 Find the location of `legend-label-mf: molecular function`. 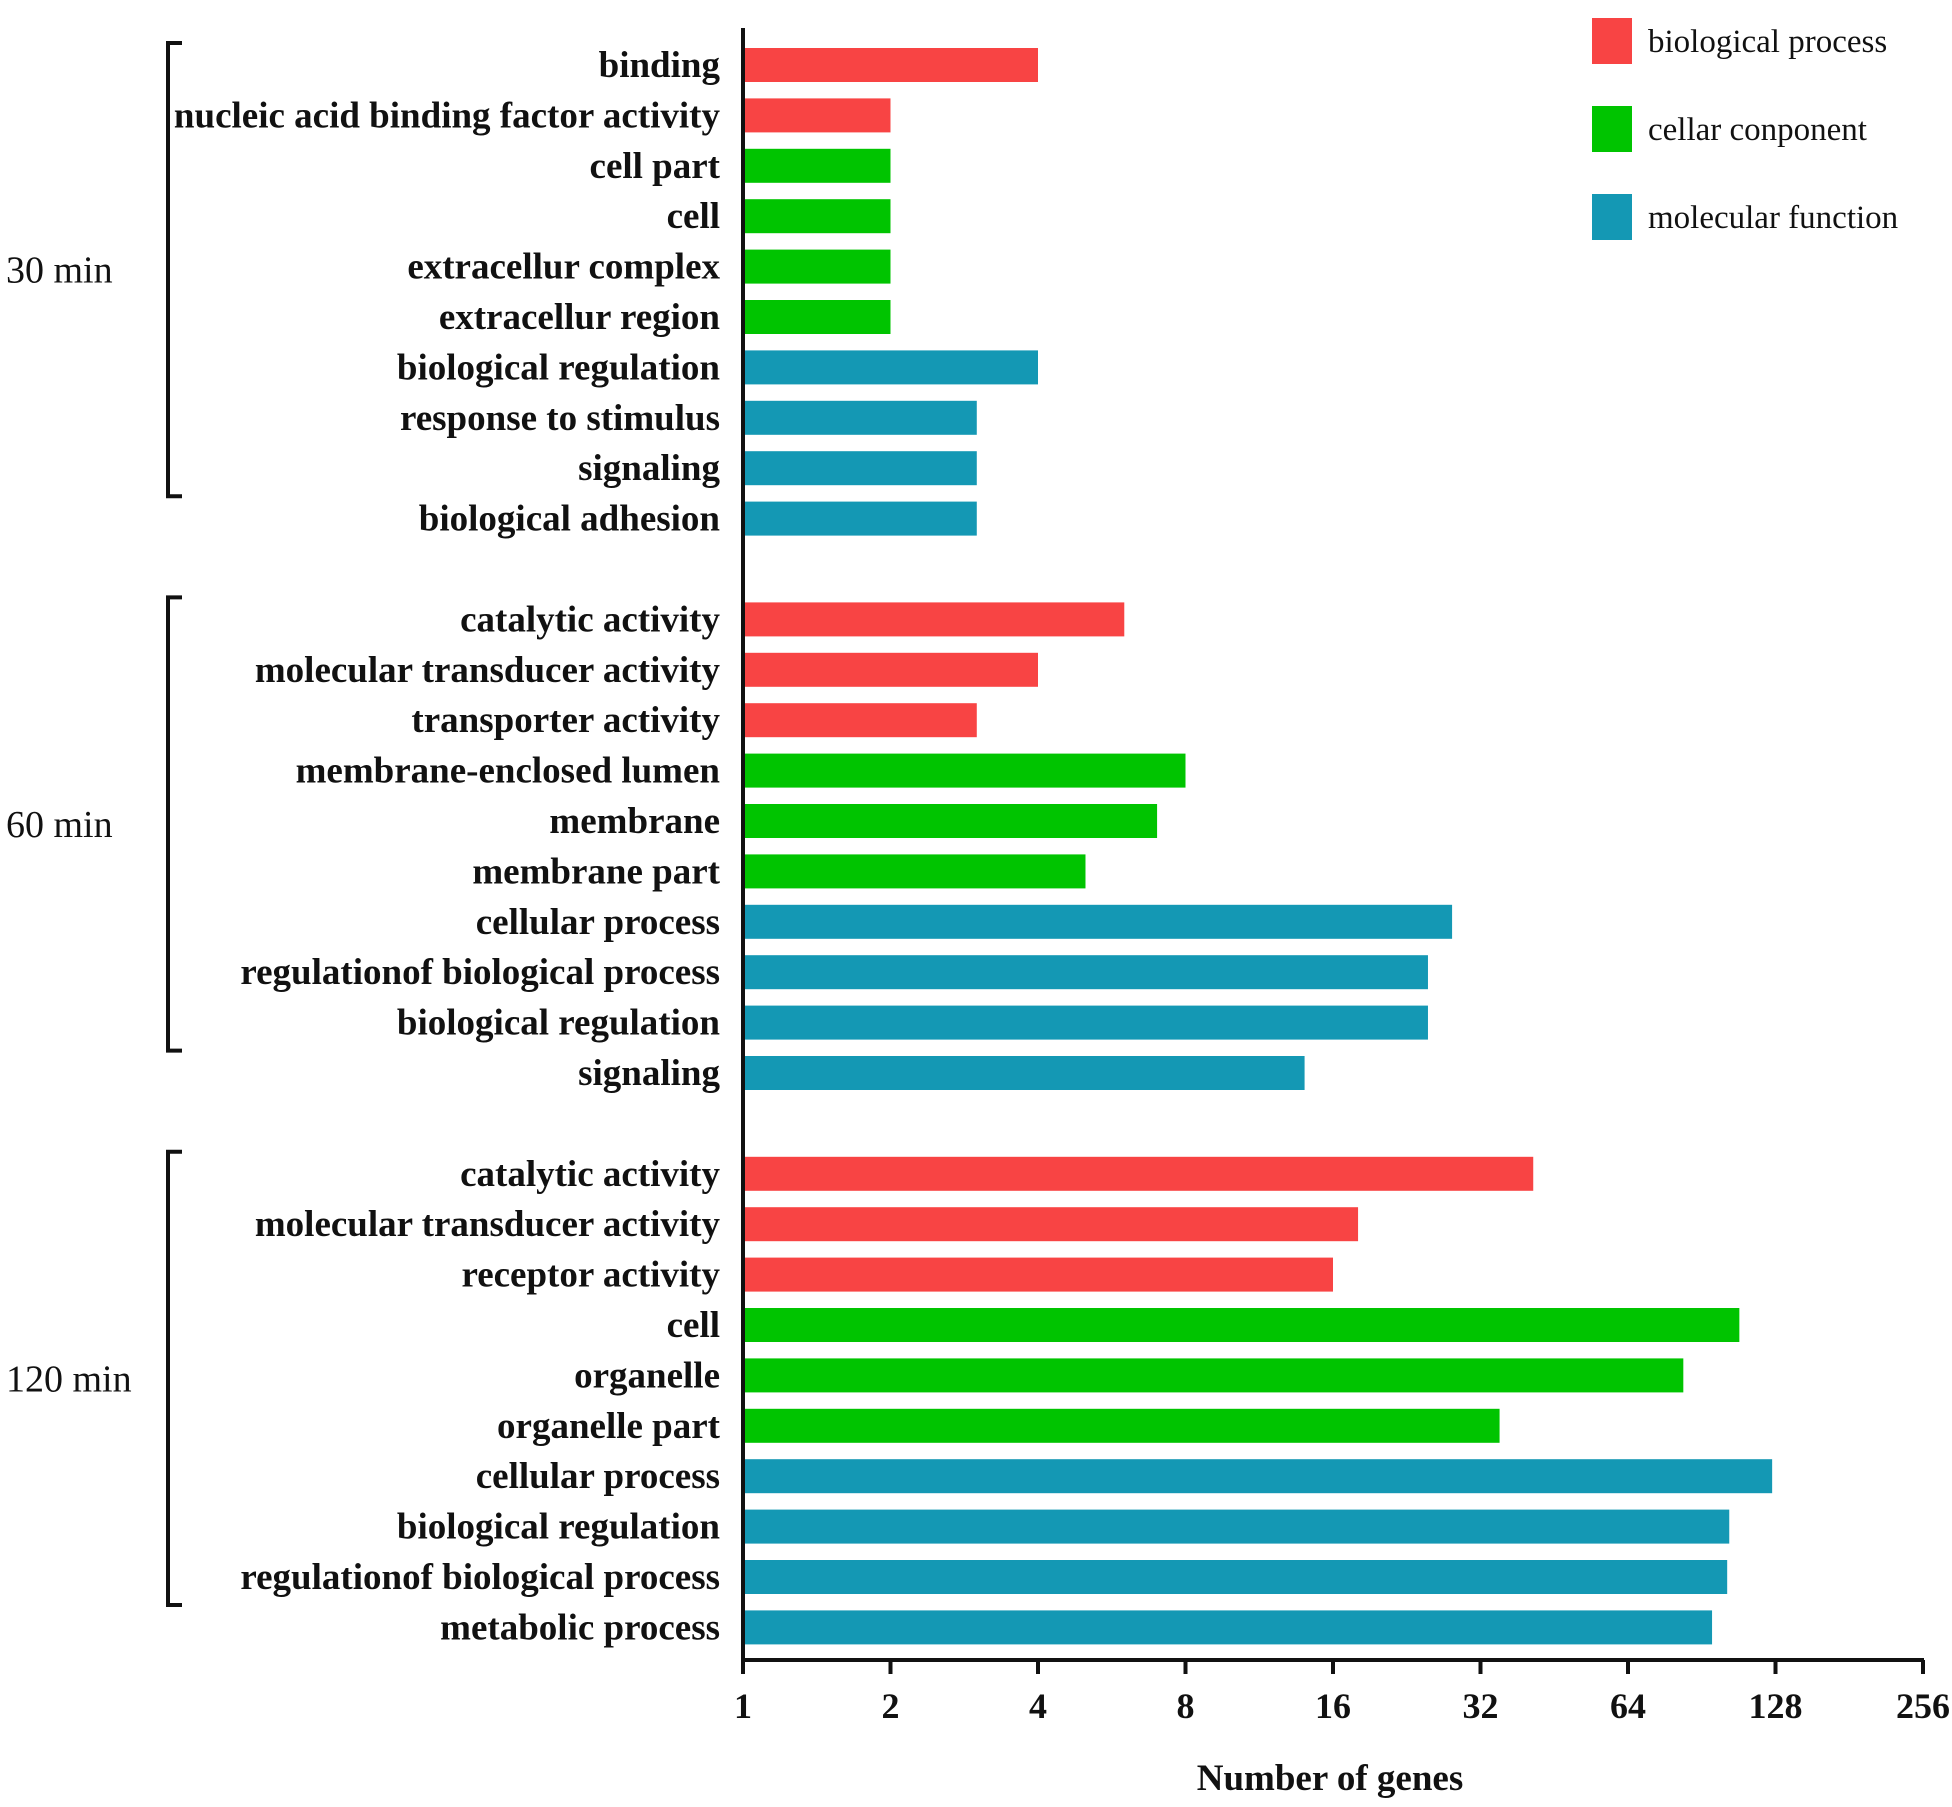

legend-label-mf: molecular function is located at coordinates (1773, 218).